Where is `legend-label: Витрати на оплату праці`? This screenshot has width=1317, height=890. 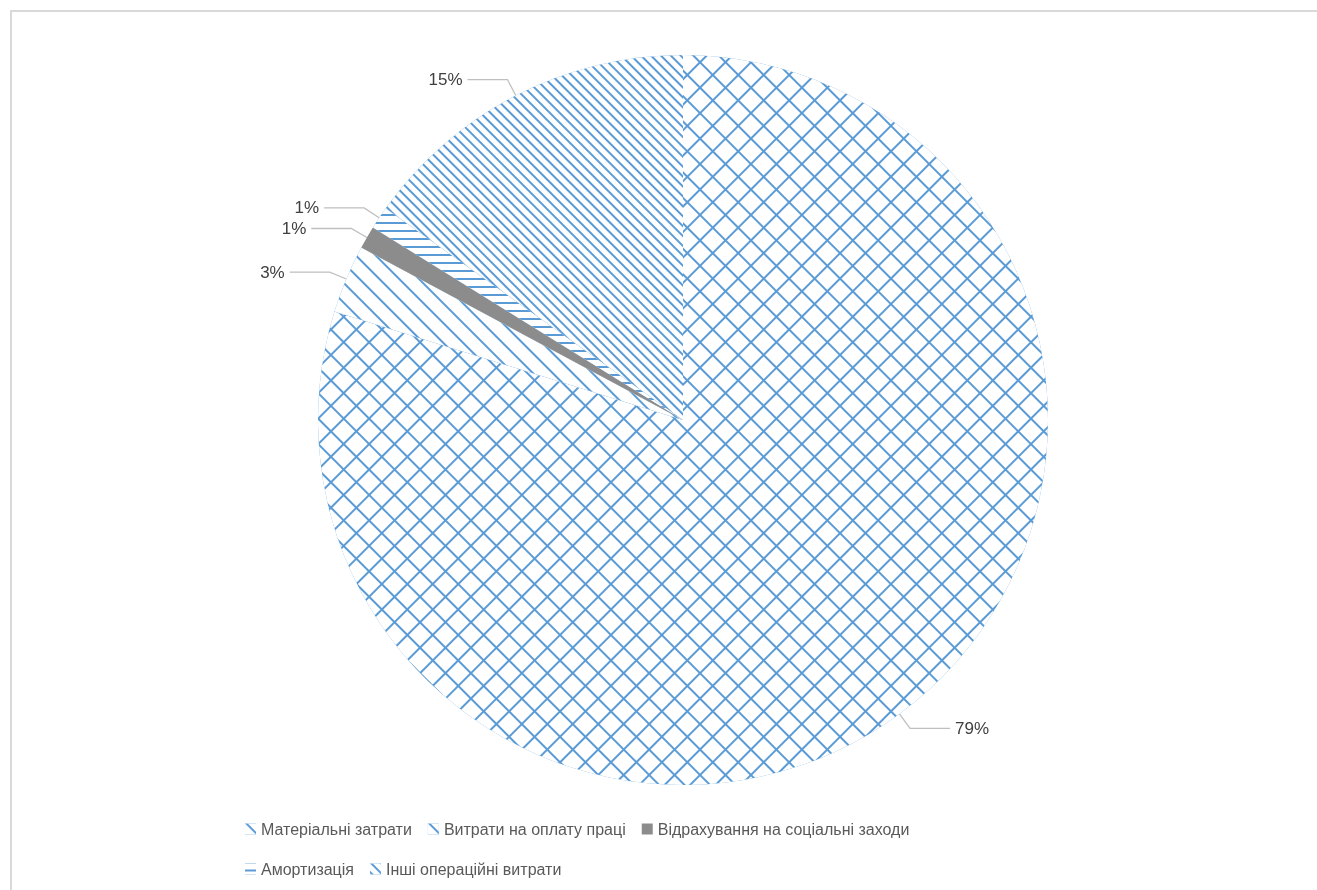
legend-label: Витрати на оплату праці is located at coordinates (534, 829).